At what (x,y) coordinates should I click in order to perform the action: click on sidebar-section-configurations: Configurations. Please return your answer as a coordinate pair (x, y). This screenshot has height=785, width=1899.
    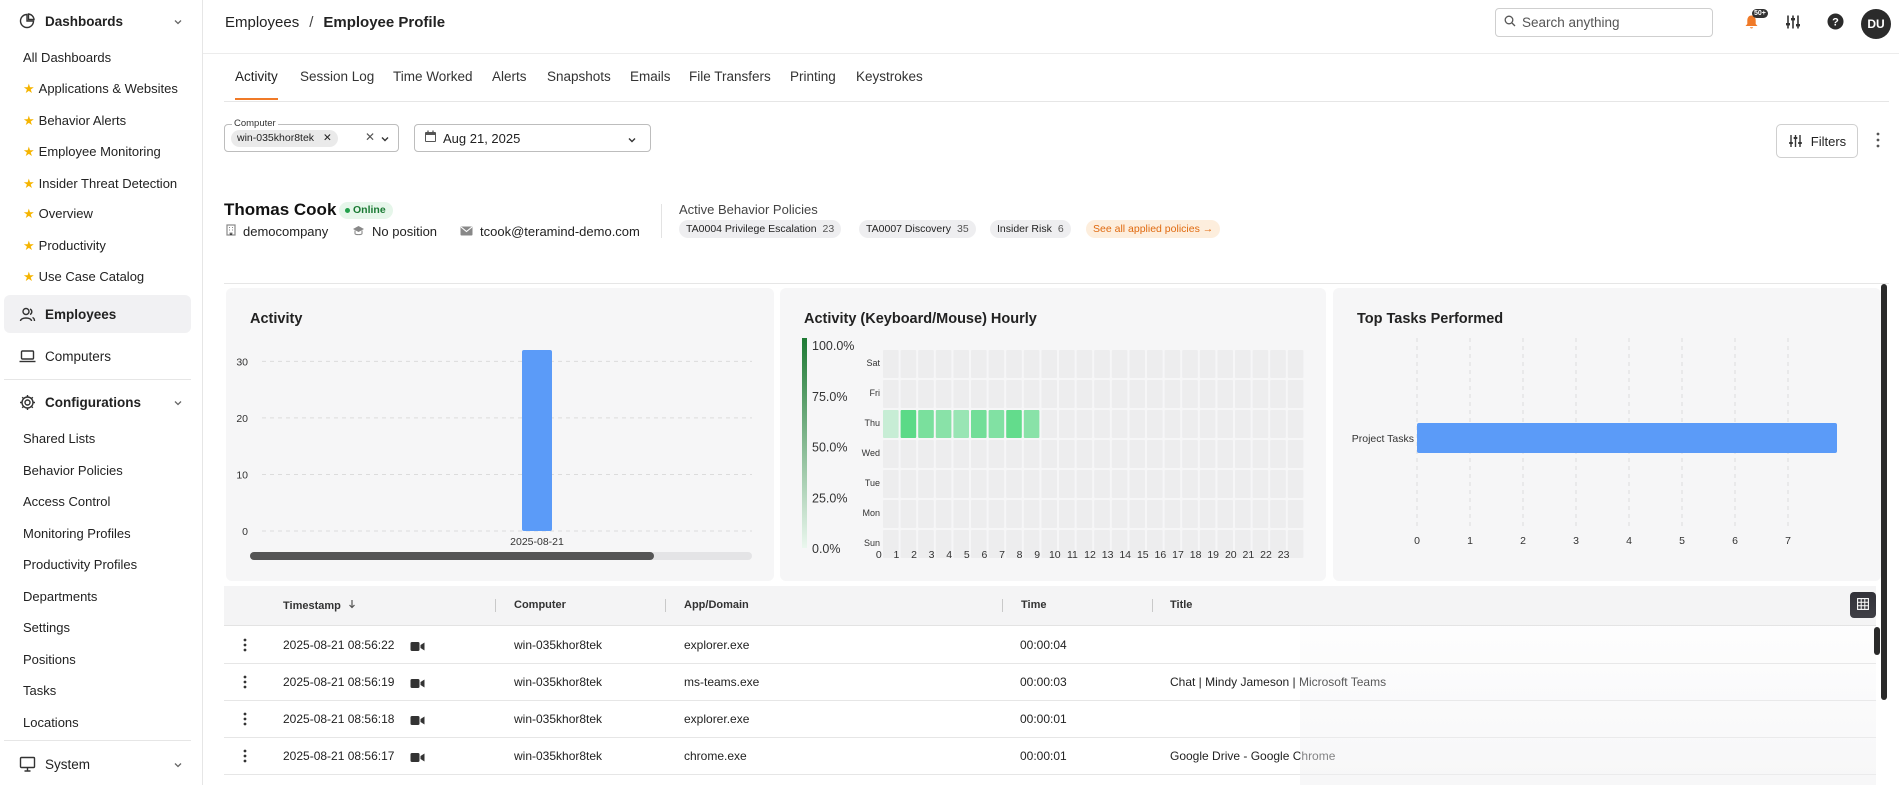
    Looking at the image, I should click on (101, 402).